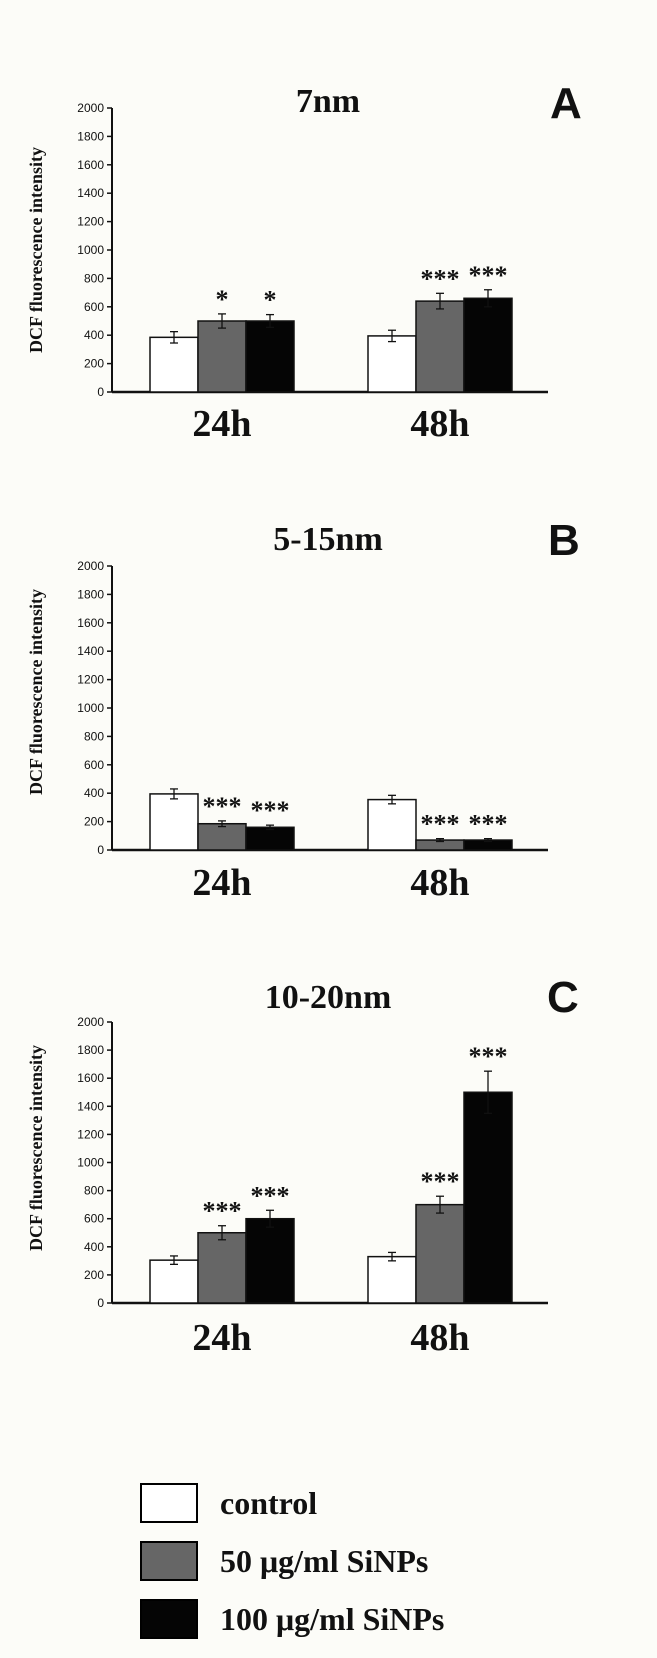 The image size is (657, 1658). What do you see at coordinates (350, 1503) in the screenshot?
I see `legend-item-control: control` at bounding box center [350, 1503].